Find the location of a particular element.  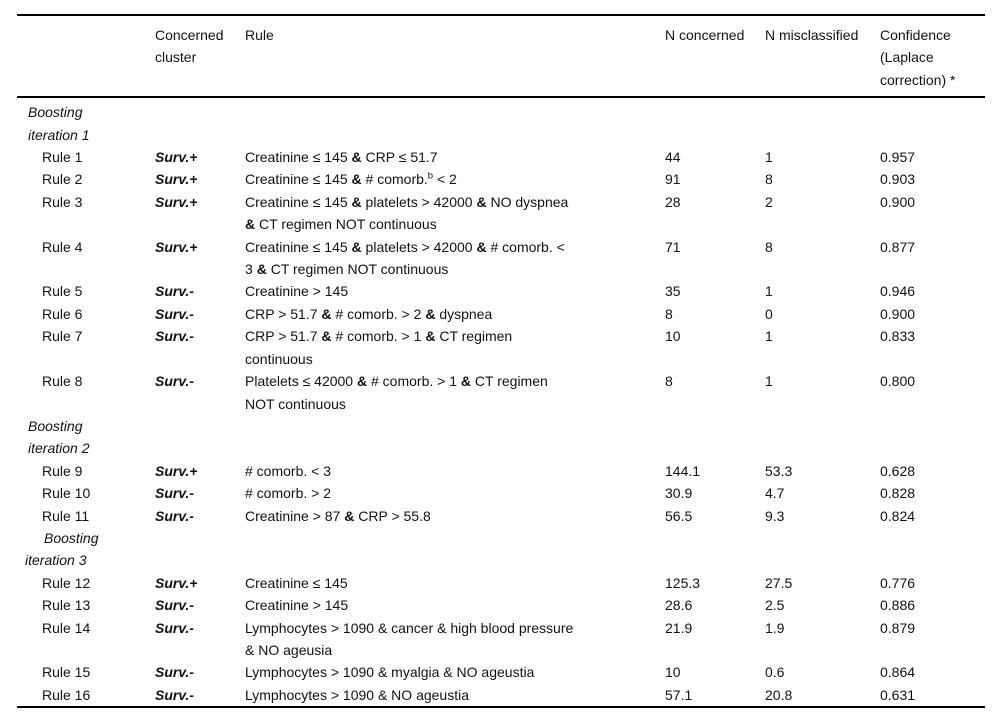

rule-text: Creatinine > 145 is located at coordinates (297, 605).